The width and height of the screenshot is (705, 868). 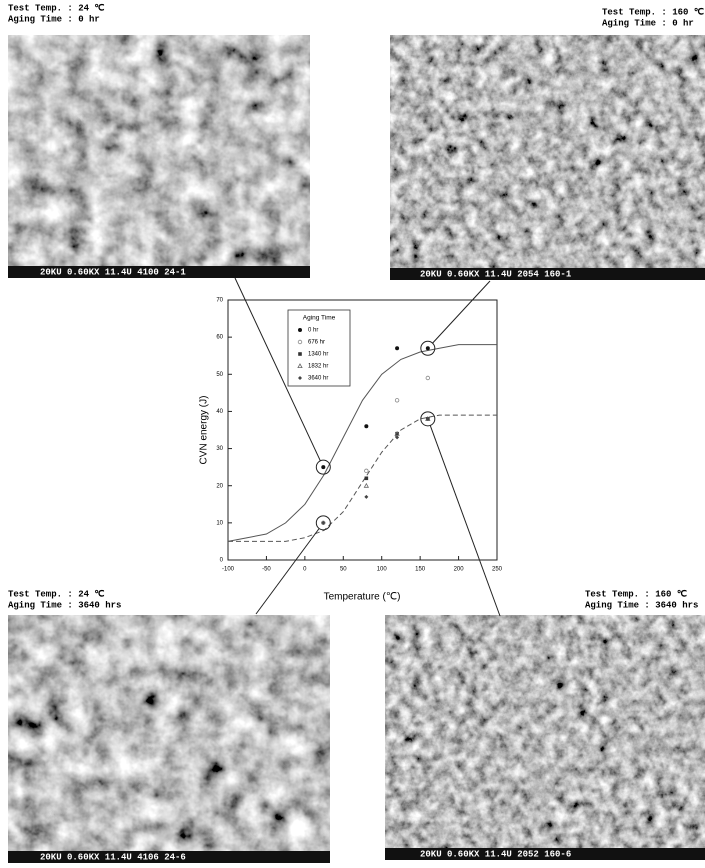 What do you see at coordinates (382, 570) in the screenshot?
I see `x-tick-label: 100` at bounding box center [382, 570].